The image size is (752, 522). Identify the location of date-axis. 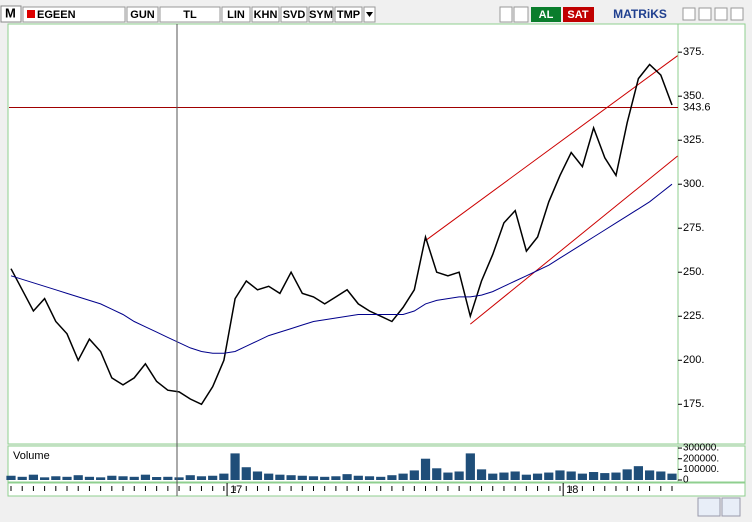
(376, 489).